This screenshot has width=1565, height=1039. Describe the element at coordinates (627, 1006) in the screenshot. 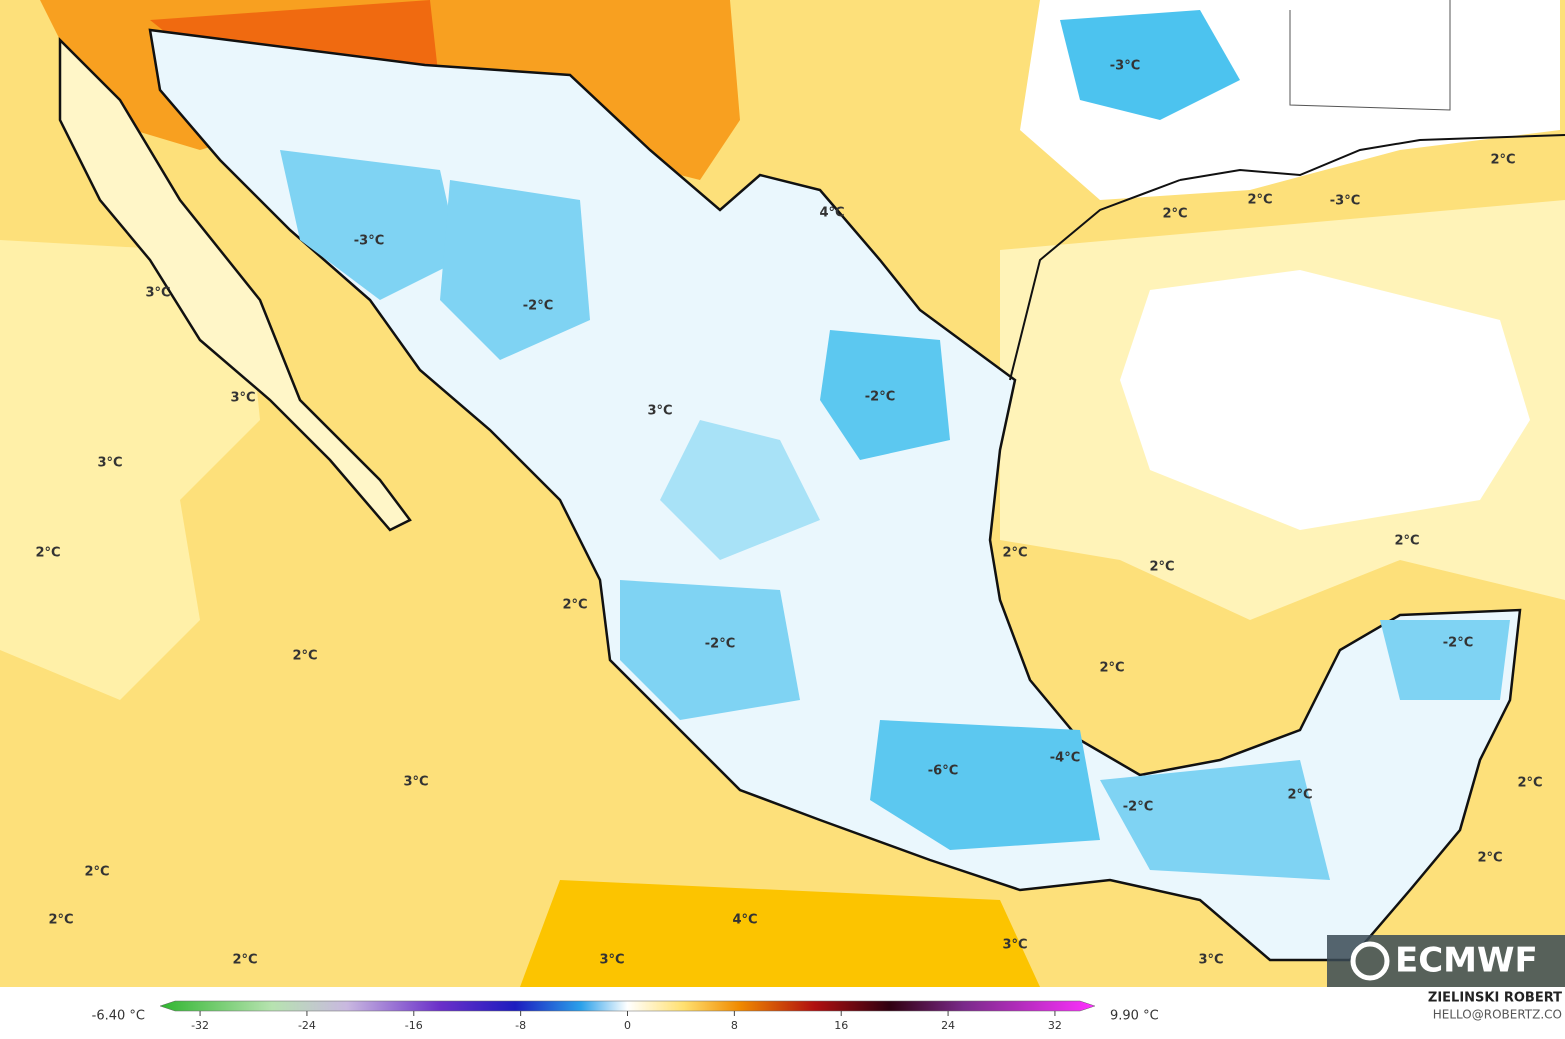

I see `colorbar-scale` at that location.